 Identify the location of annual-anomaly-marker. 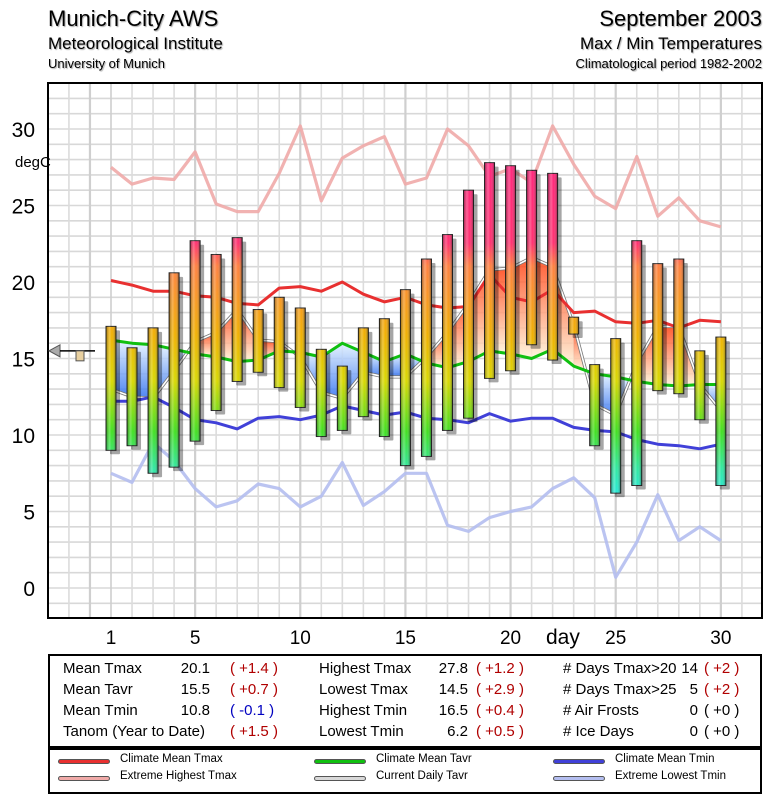
(71, 353).